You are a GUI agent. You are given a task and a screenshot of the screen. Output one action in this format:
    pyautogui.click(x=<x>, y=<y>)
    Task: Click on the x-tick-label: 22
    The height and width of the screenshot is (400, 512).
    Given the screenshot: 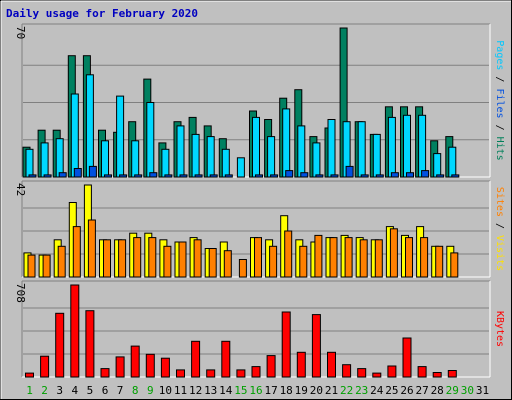 What is the action you would take?
    pyautogui.click(x=346, y=390)
    